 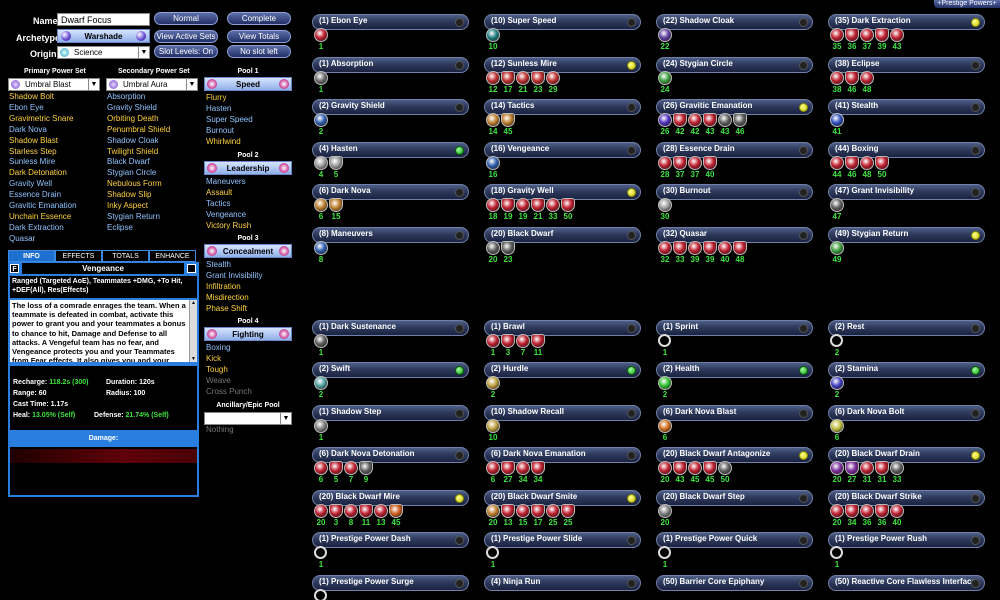 What do you see at coordinates (229, 225) in the screenshot?
I see `pool-power-item: Victory Rush` at bounding box center [229, 225].